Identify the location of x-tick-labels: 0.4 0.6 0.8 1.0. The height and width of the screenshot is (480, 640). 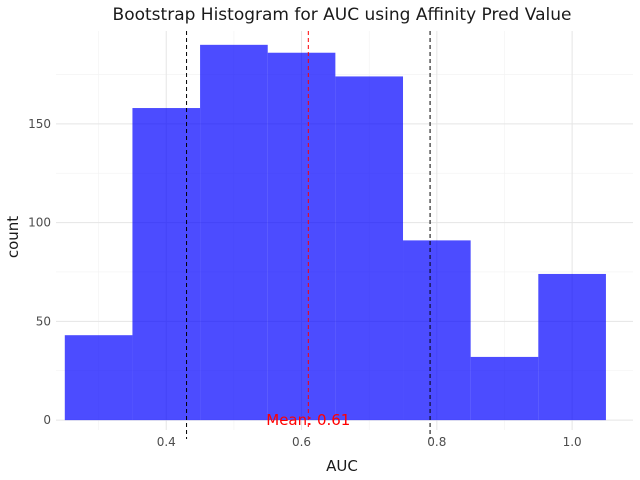
(369, 442).